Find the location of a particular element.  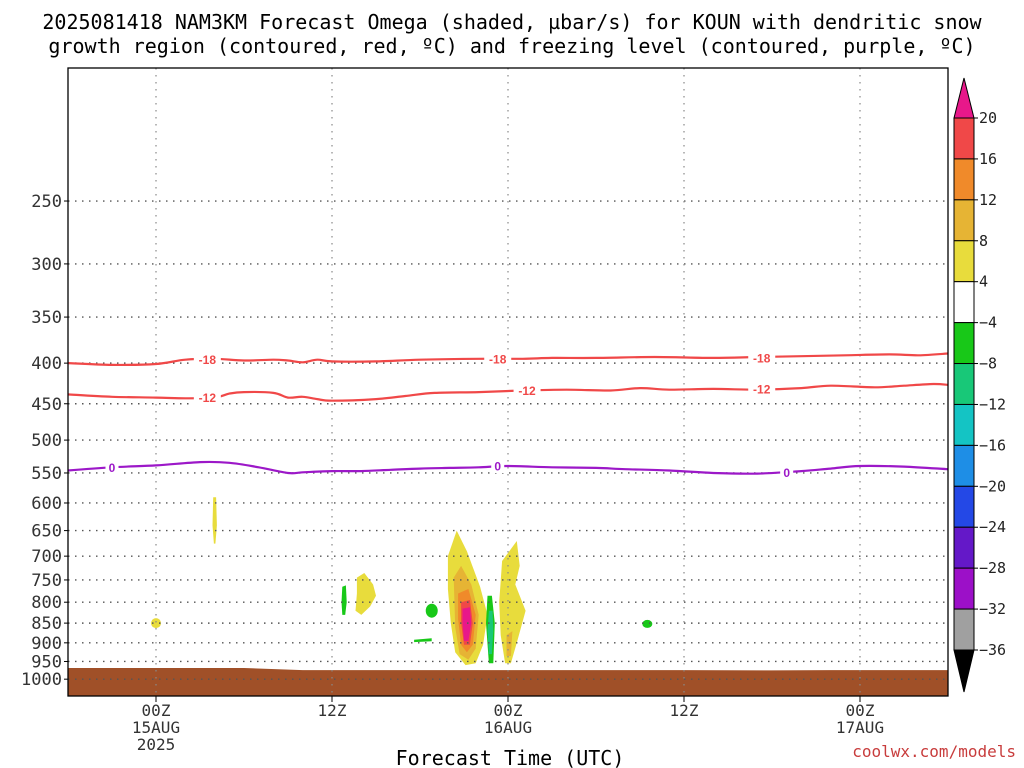

credit-text: coolwx.com/models is located at coordinates (934, 751).